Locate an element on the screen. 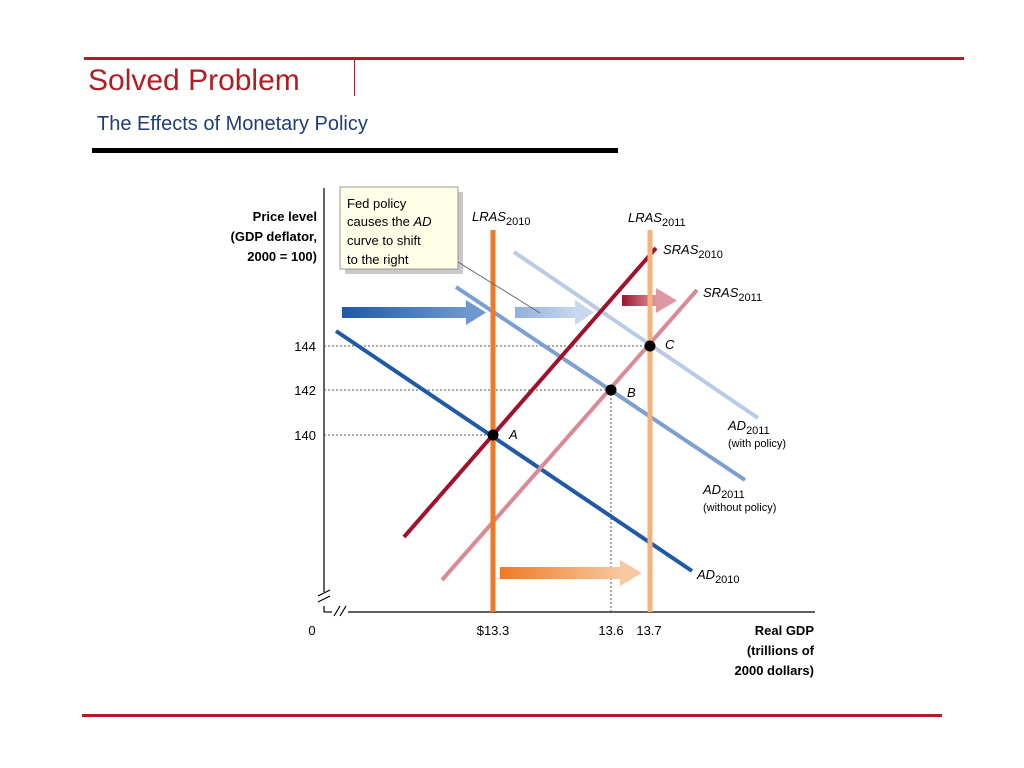  callout-line-3: curve to shift is located at coordinates (384, 240).